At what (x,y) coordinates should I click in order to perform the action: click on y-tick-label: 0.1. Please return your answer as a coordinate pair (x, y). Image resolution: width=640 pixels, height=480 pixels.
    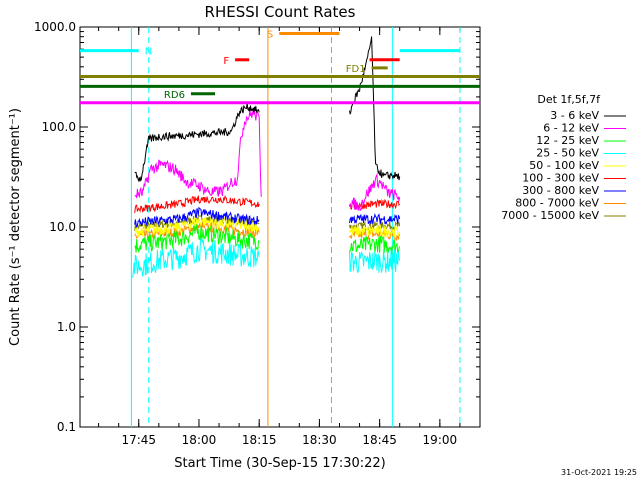
    Looking at the image, I should click on (66, 427).